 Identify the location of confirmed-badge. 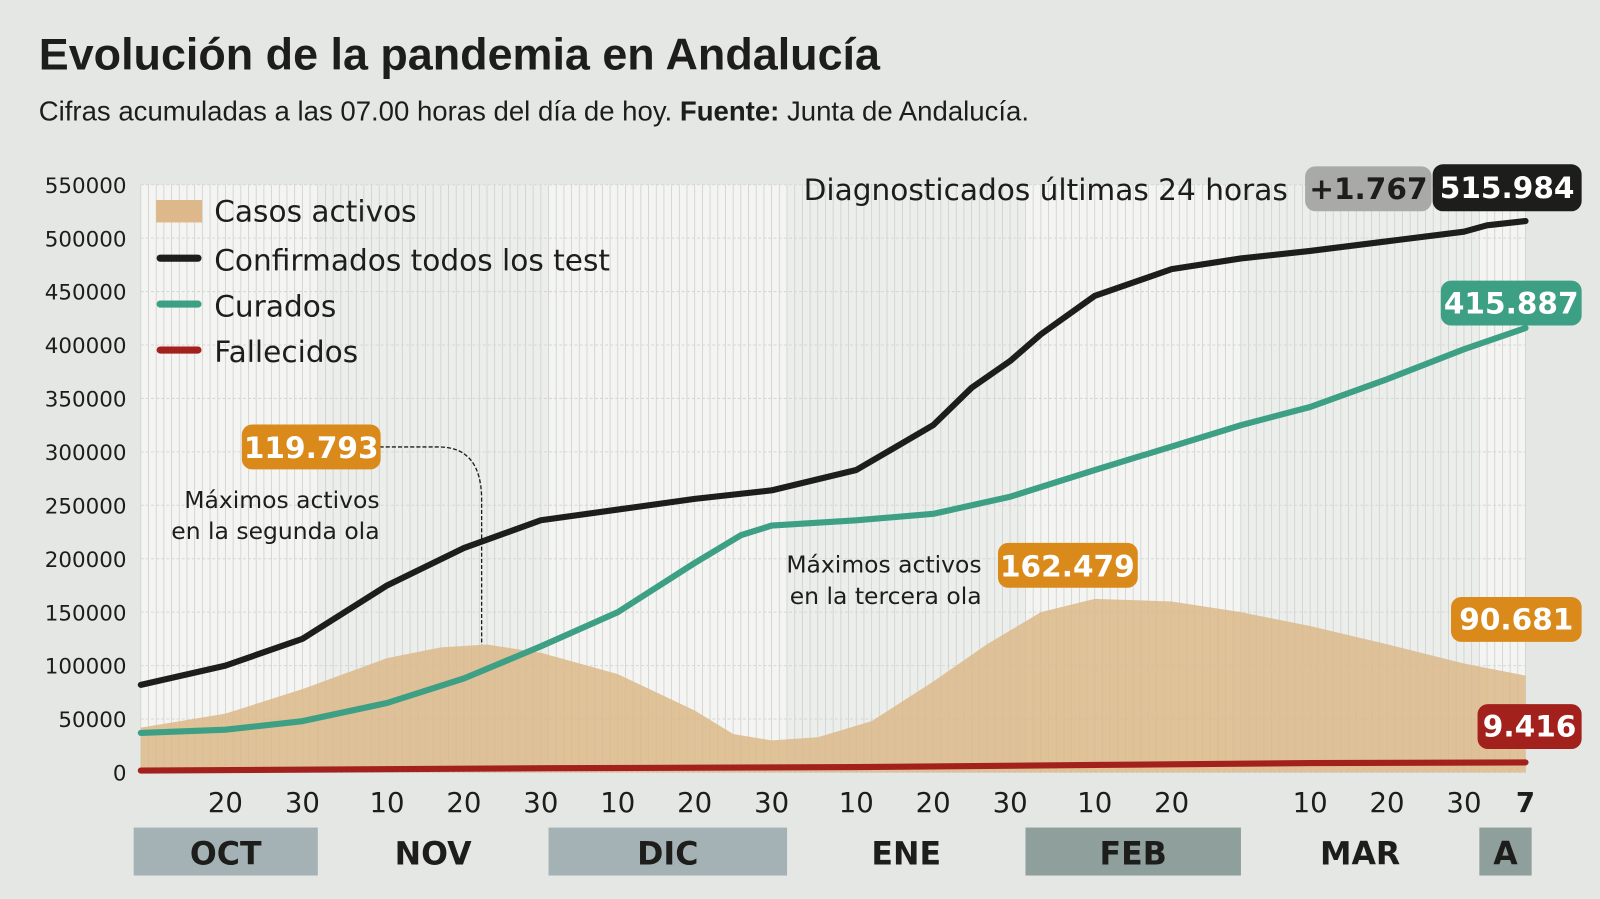
(1507, 188).